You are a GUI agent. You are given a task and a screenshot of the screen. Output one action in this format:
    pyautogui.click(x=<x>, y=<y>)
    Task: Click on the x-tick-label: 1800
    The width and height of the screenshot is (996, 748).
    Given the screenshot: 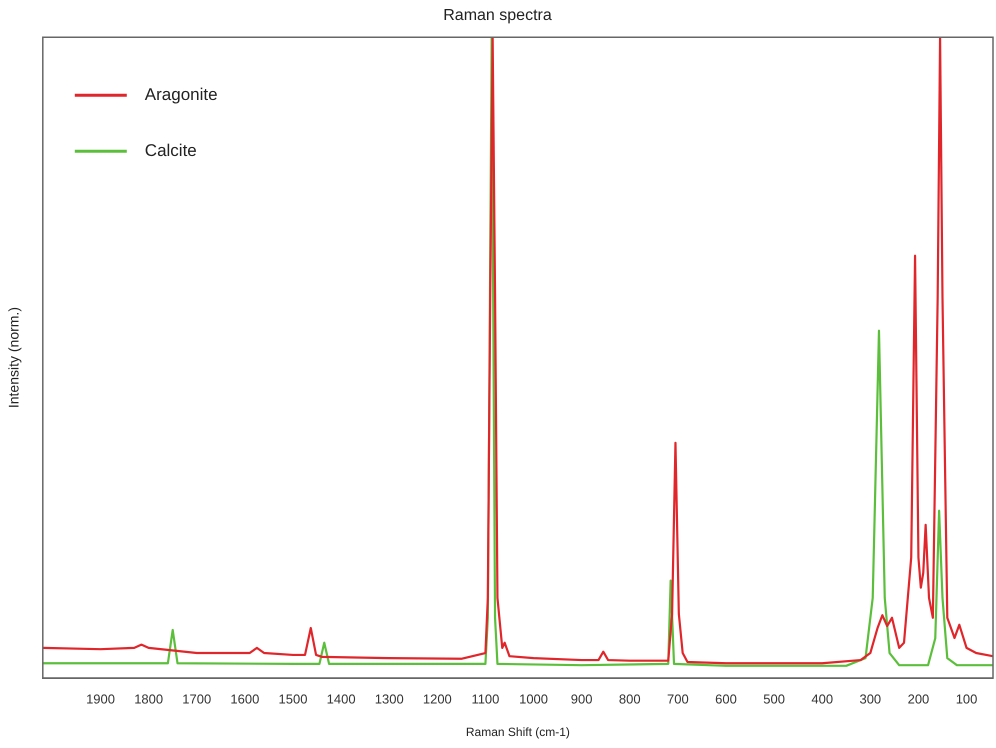 What is the action you would take?
    pyautogui.click(x=149, y=698)
    